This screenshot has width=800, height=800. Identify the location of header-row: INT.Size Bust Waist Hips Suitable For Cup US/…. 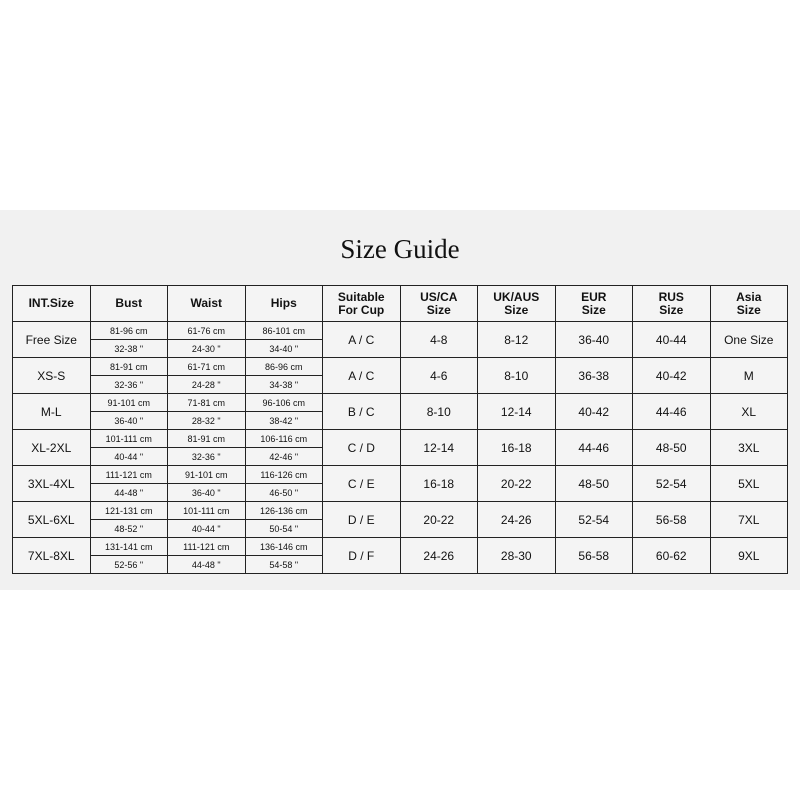
(400, 303).